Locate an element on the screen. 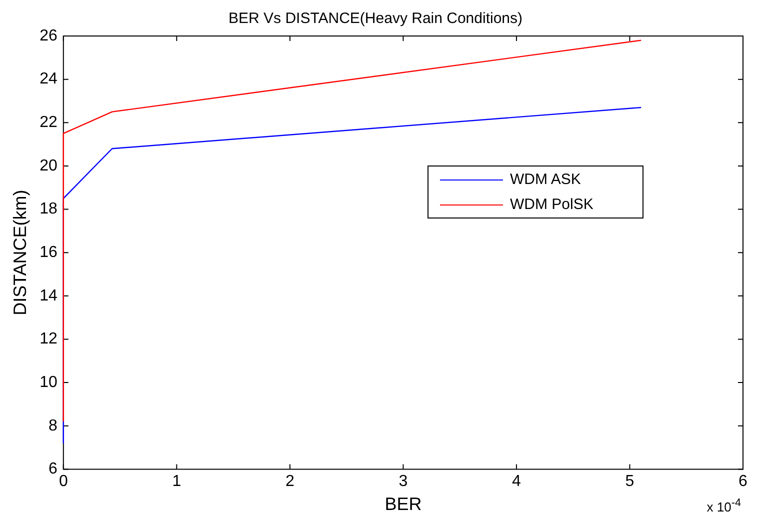 Image resolution: width=761 pixels, height=524 pixels. y-axis-title: DISTANCE(km) is located at coordinates (20, 253).